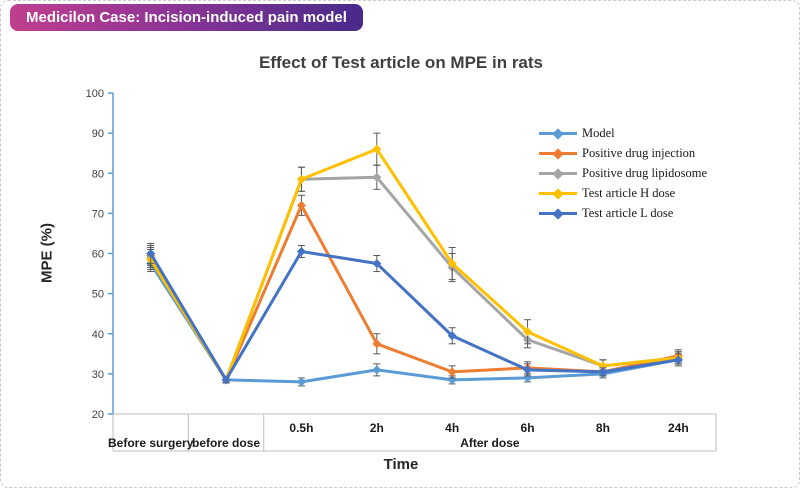 This screenshot has height=488, width=800. I want to click on legend-label: Test article L dose, so click(628, 213).